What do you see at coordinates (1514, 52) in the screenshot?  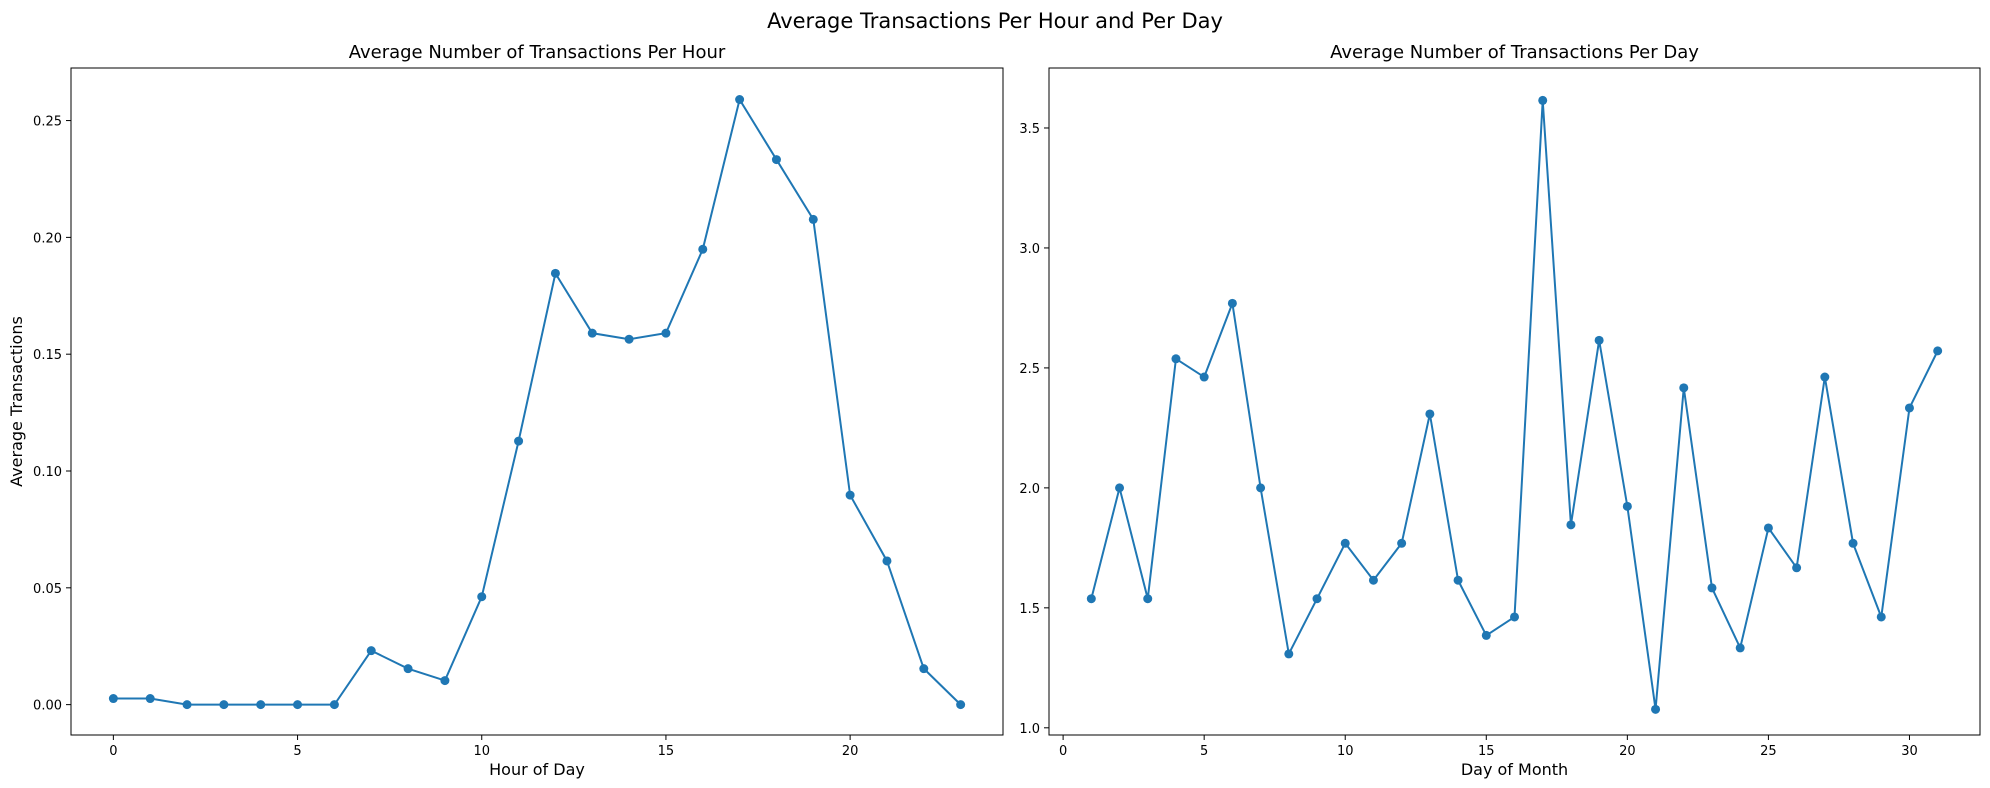 I see `axes-title: Average Number of Transactions Per Day` at bounding box center [1514, 52].